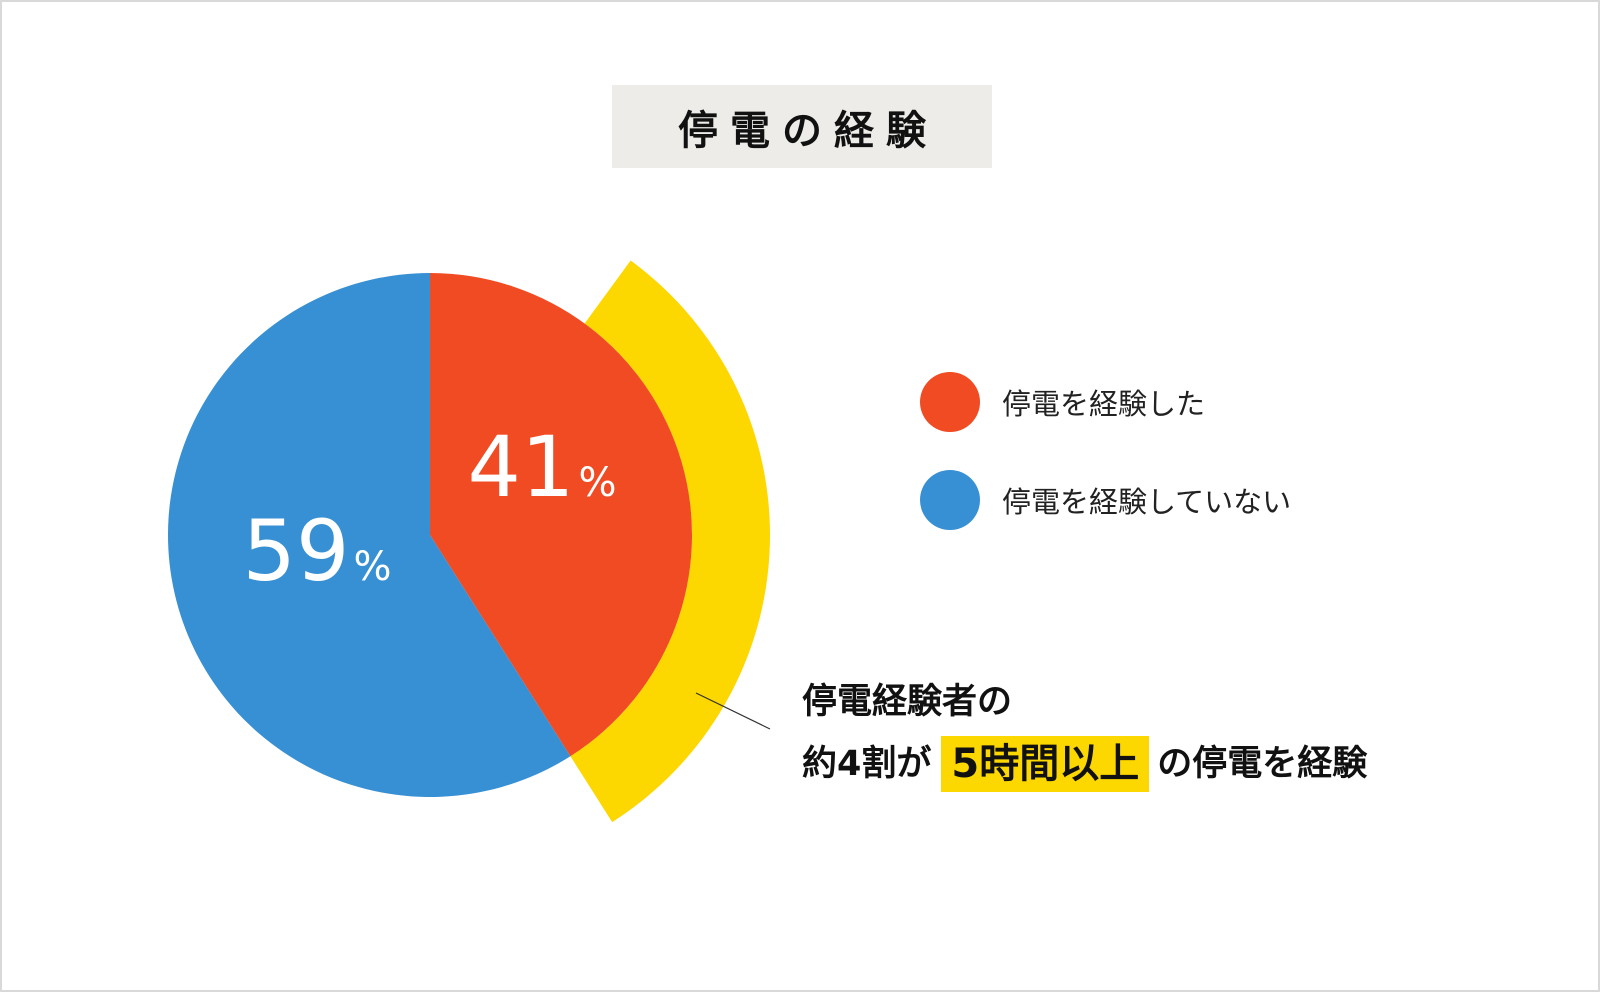  I want to click on callout-leader-line, so click(733, 711).